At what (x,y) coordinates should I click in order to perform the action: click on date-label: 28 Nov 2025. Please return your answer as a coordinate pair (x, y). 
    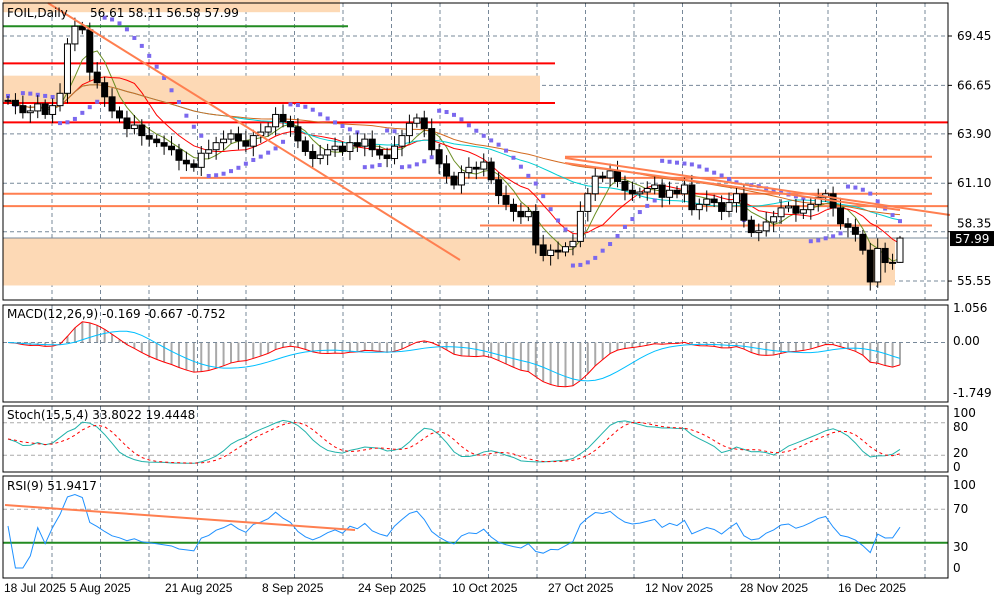
    Looking at the image, I should click on (774, 588).